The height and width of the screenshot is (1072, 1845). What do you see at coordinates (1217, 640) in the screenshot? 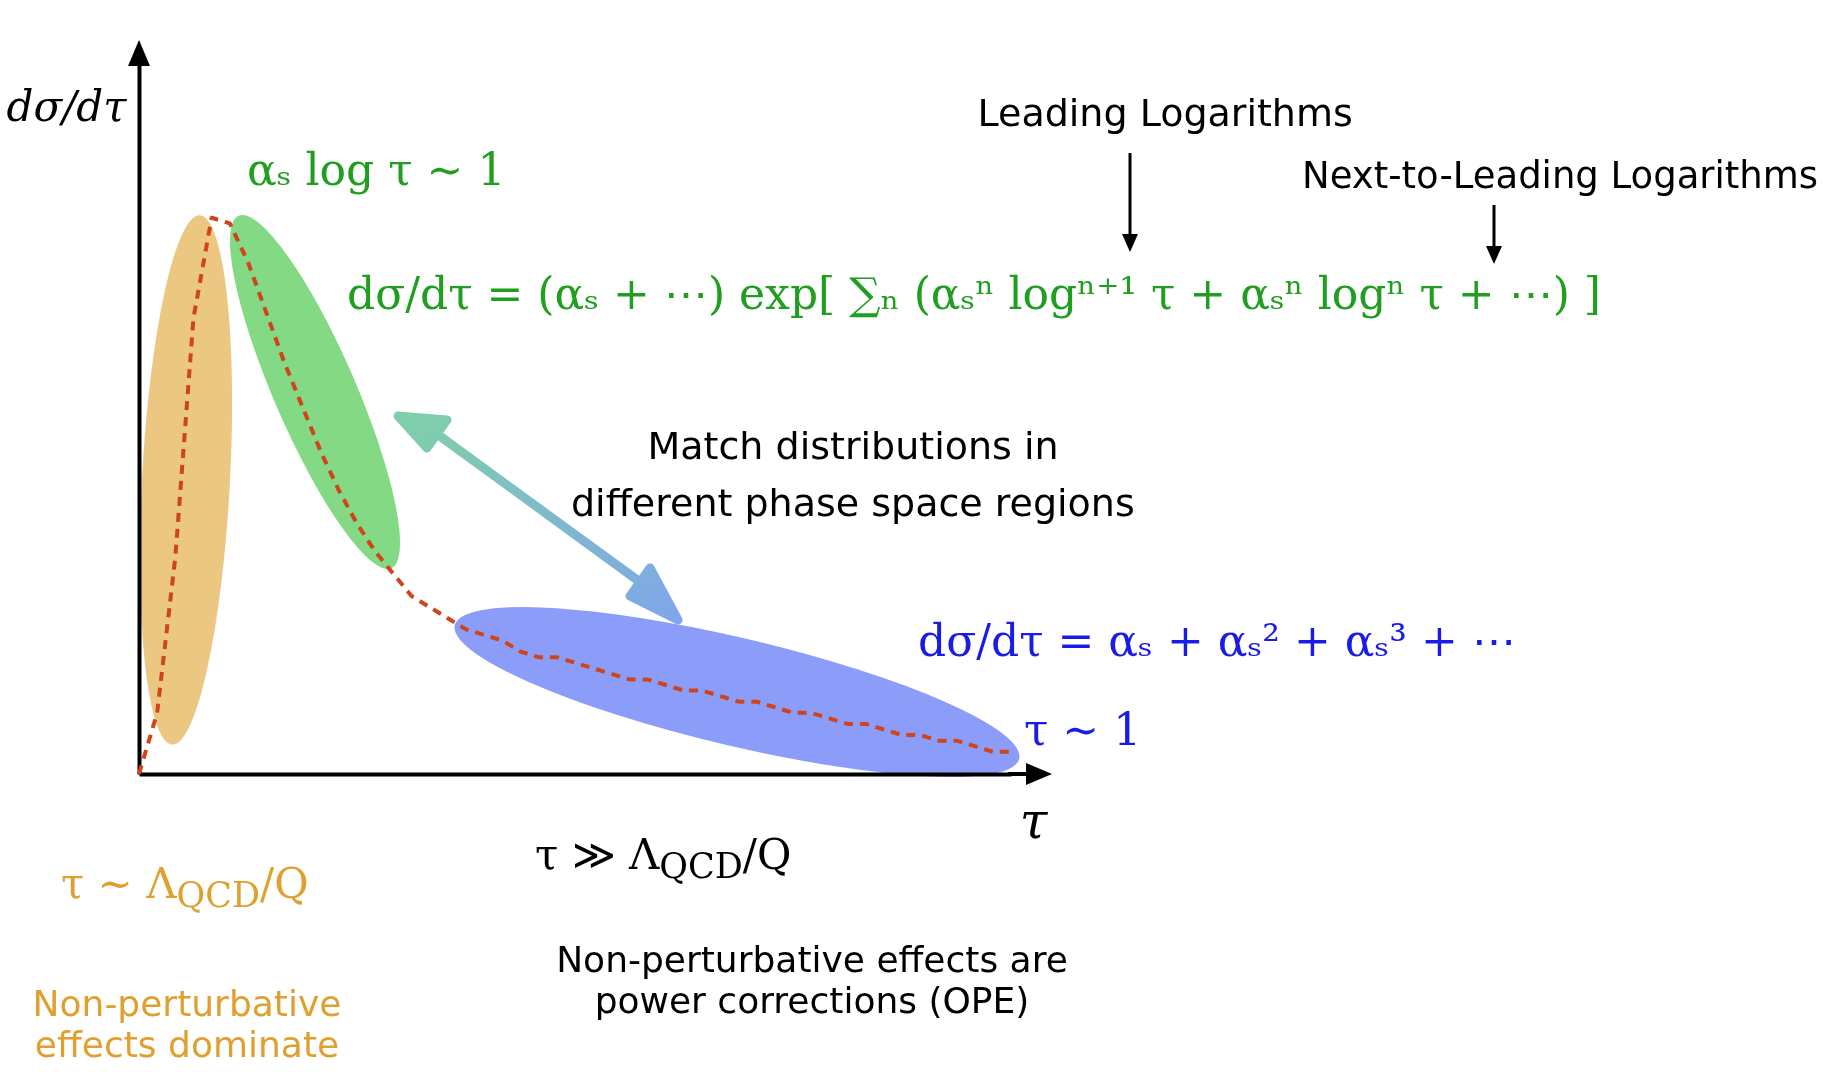
I see `annotation: dσ/dτ = αₛ + αₛ² + αₛ³ + ⋯` at bounding box center [1217, 640].